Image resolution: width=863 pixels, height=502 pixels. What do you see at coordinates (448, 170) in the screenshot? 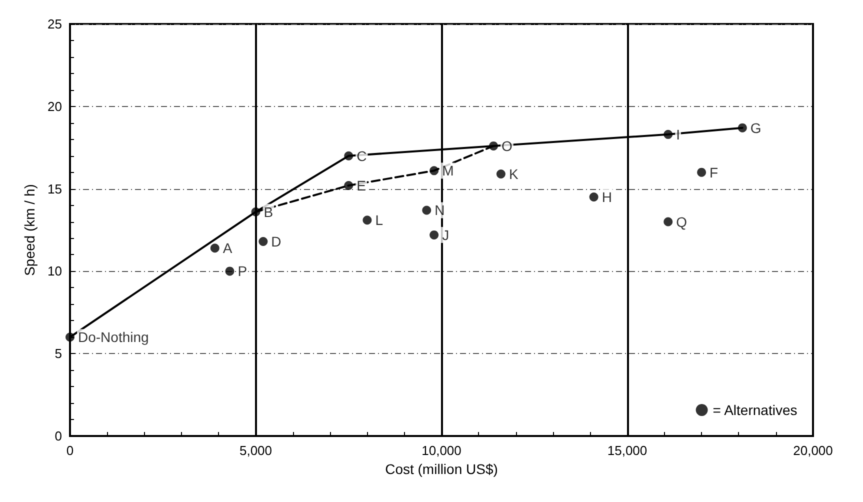
I see `annotation: M` at bounding box center [448, 170].